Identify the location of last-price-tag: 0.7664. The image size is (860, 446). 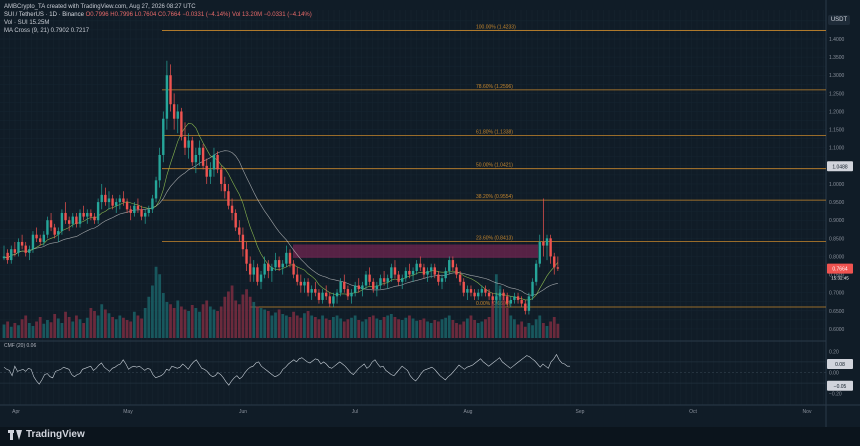
(840, 270).